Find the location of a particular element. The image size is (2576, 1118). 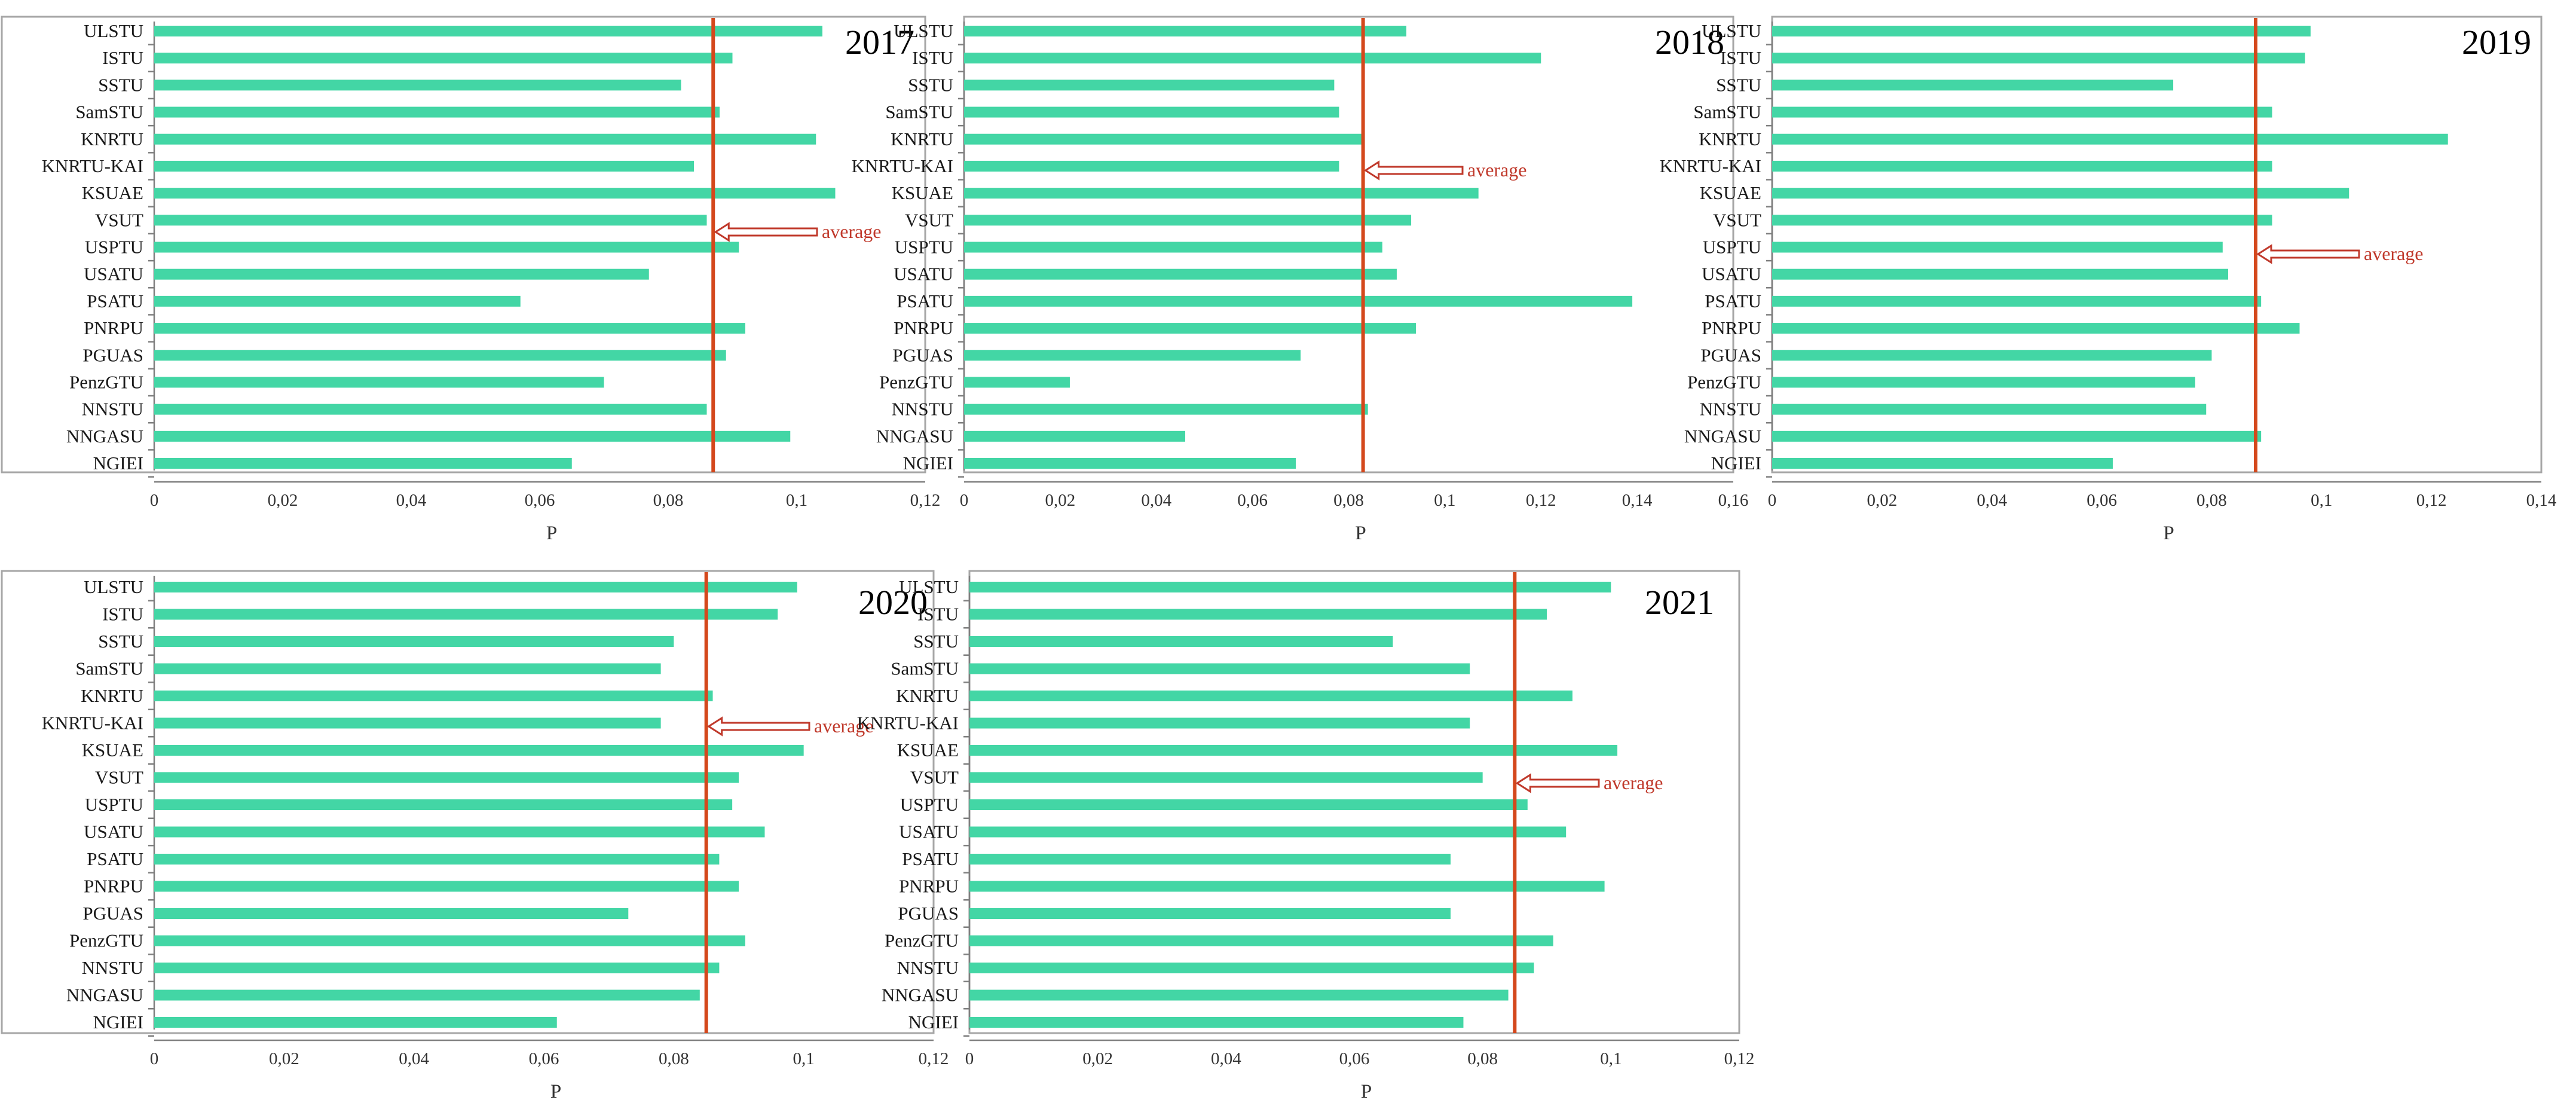

bar-ULSTU is located at coordinates (1185, 31).